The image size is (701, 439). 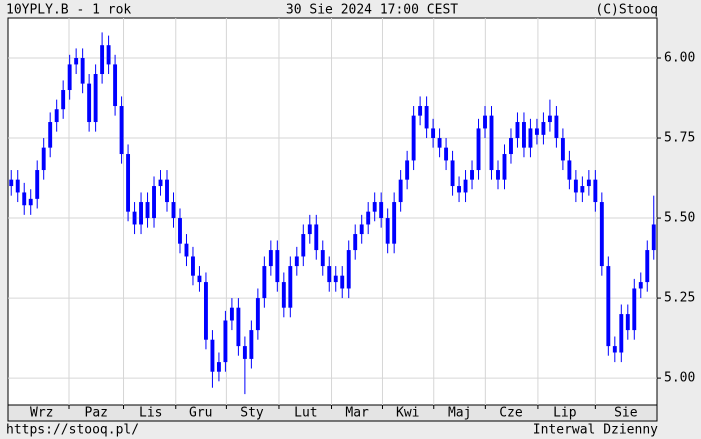 I want to click on chart-title: 10YPLY.B - 1 rok, so click(x=68, y=10).